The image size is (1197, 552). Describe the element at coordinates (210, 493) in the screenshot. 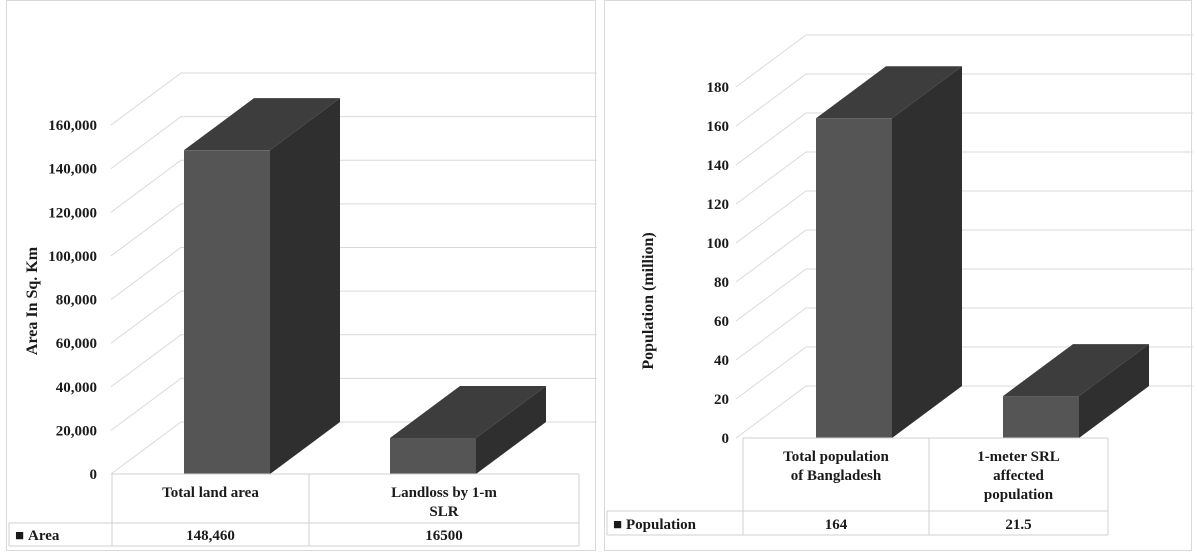

I see `category-label: Total land area` at that location.